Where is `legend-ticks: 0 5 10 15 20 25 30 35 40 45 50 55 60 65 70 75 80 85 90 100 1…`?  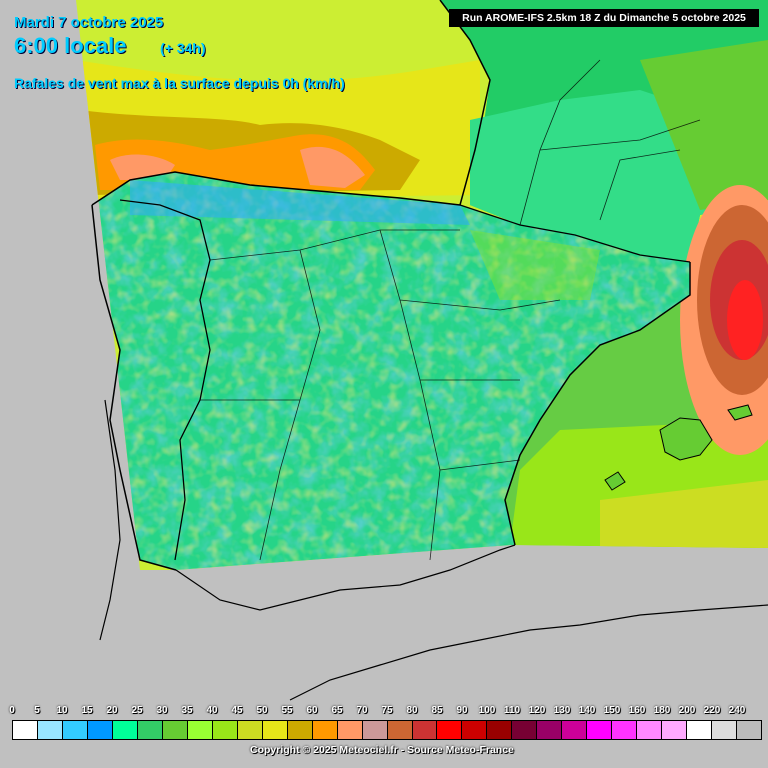
legend-ticks: 0 5 10 15 20 25 30 35 40 45 50 55 60 65 70 75 80 85 90 100 1… is located at coordinates (384, 711).